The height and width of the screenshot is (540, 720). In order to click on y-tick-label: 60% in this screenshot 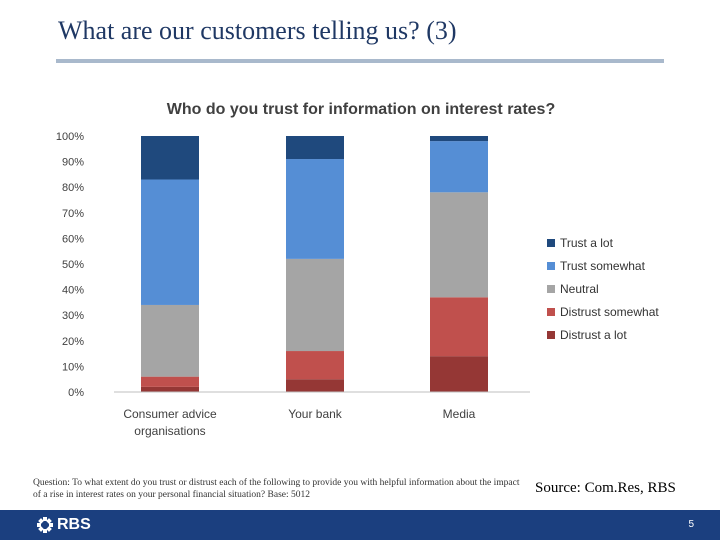, I will do `click(73, 239)`.